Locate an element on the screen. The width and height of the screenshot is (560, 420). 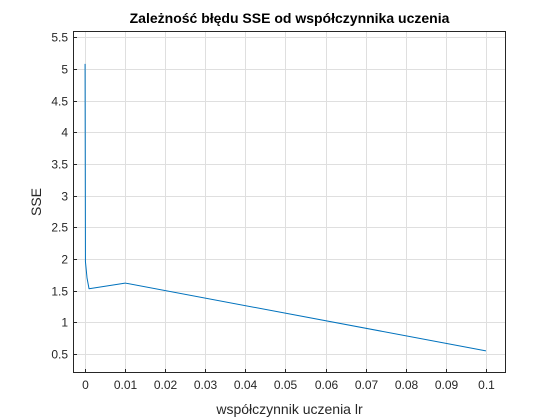
y-tick-label: 1 is located at coordinates (64, 323).